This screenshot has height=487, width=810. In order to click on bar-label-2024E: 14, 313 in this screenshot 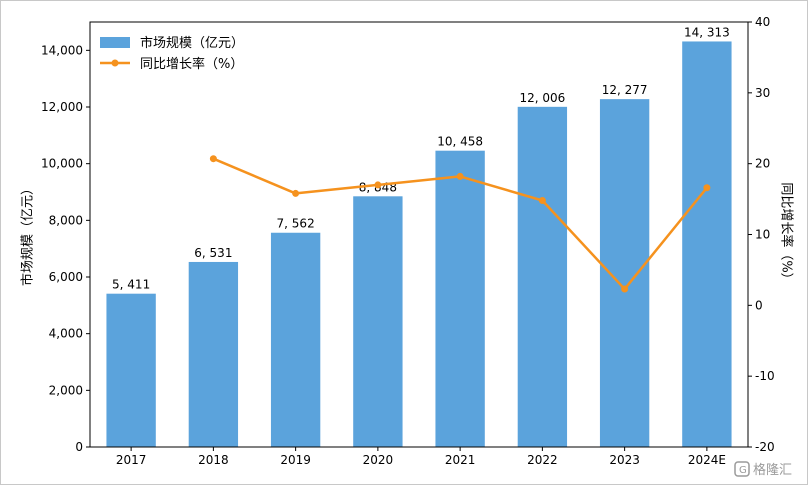, I will do `click(707, 32)`.